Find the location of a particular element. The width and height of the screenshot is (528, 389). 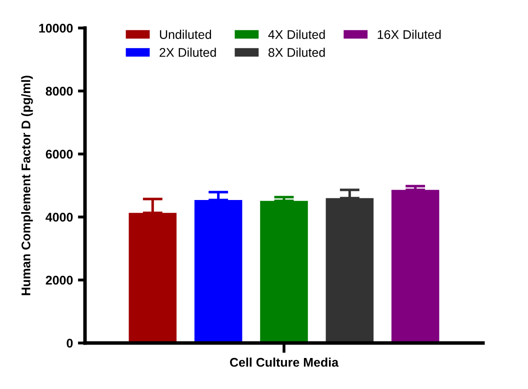

y-tick-label: 10000 is located at coordinates (56, 28).